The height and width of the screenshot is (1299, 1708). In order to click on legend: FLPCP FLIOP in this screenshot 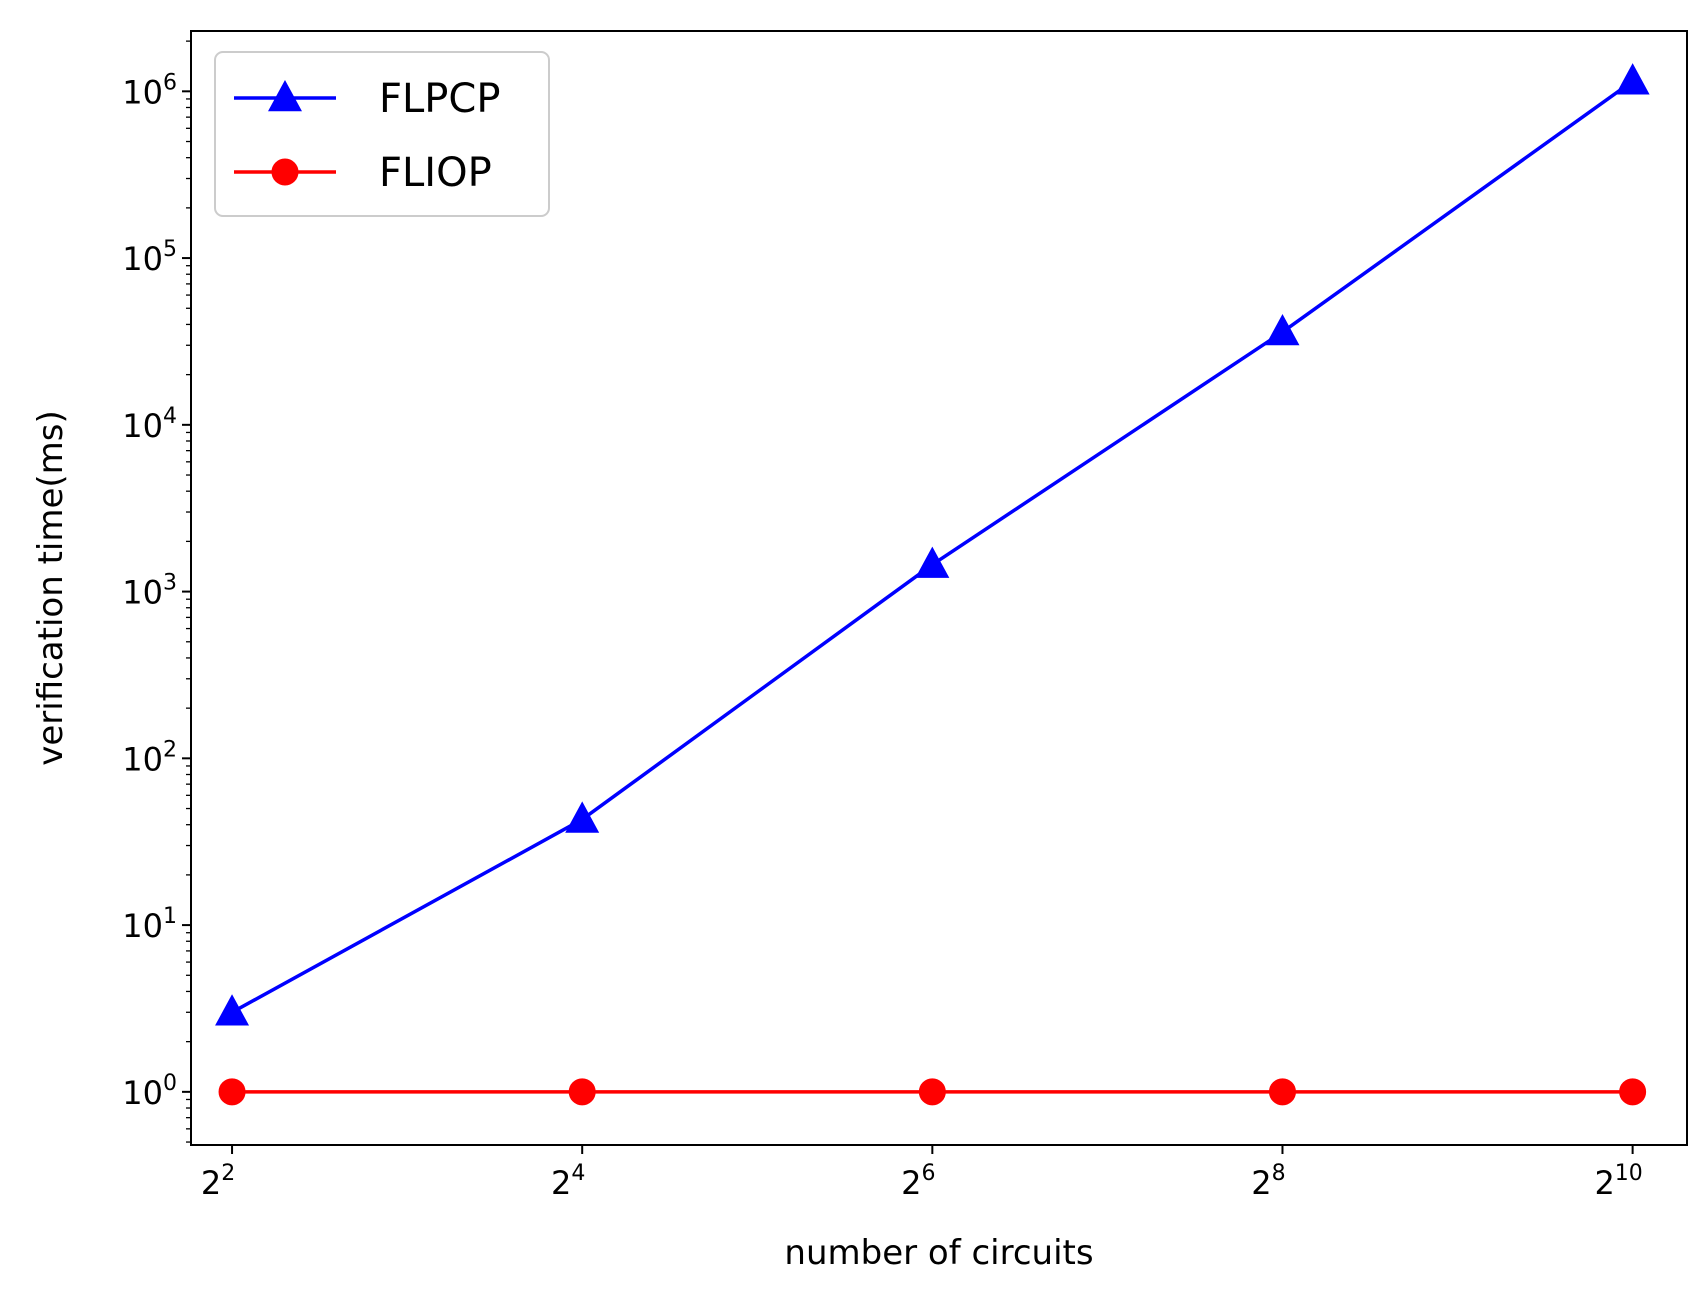, I will do `click(382, 134)`.